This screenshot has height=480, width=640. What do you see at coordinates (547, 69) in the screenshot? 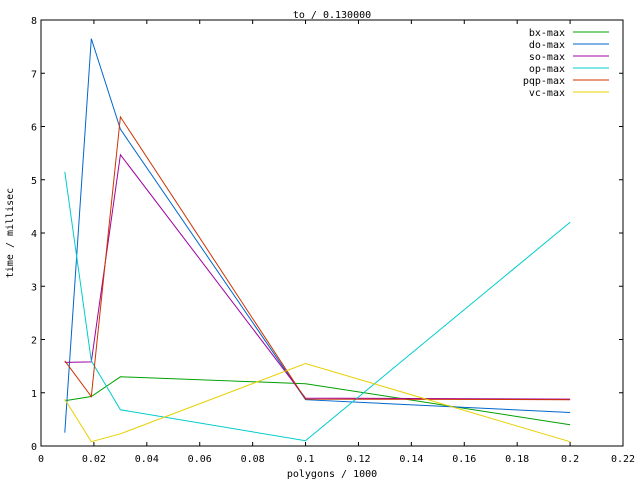
I see `legend-label: op-max` at bounding box center [547, 69].